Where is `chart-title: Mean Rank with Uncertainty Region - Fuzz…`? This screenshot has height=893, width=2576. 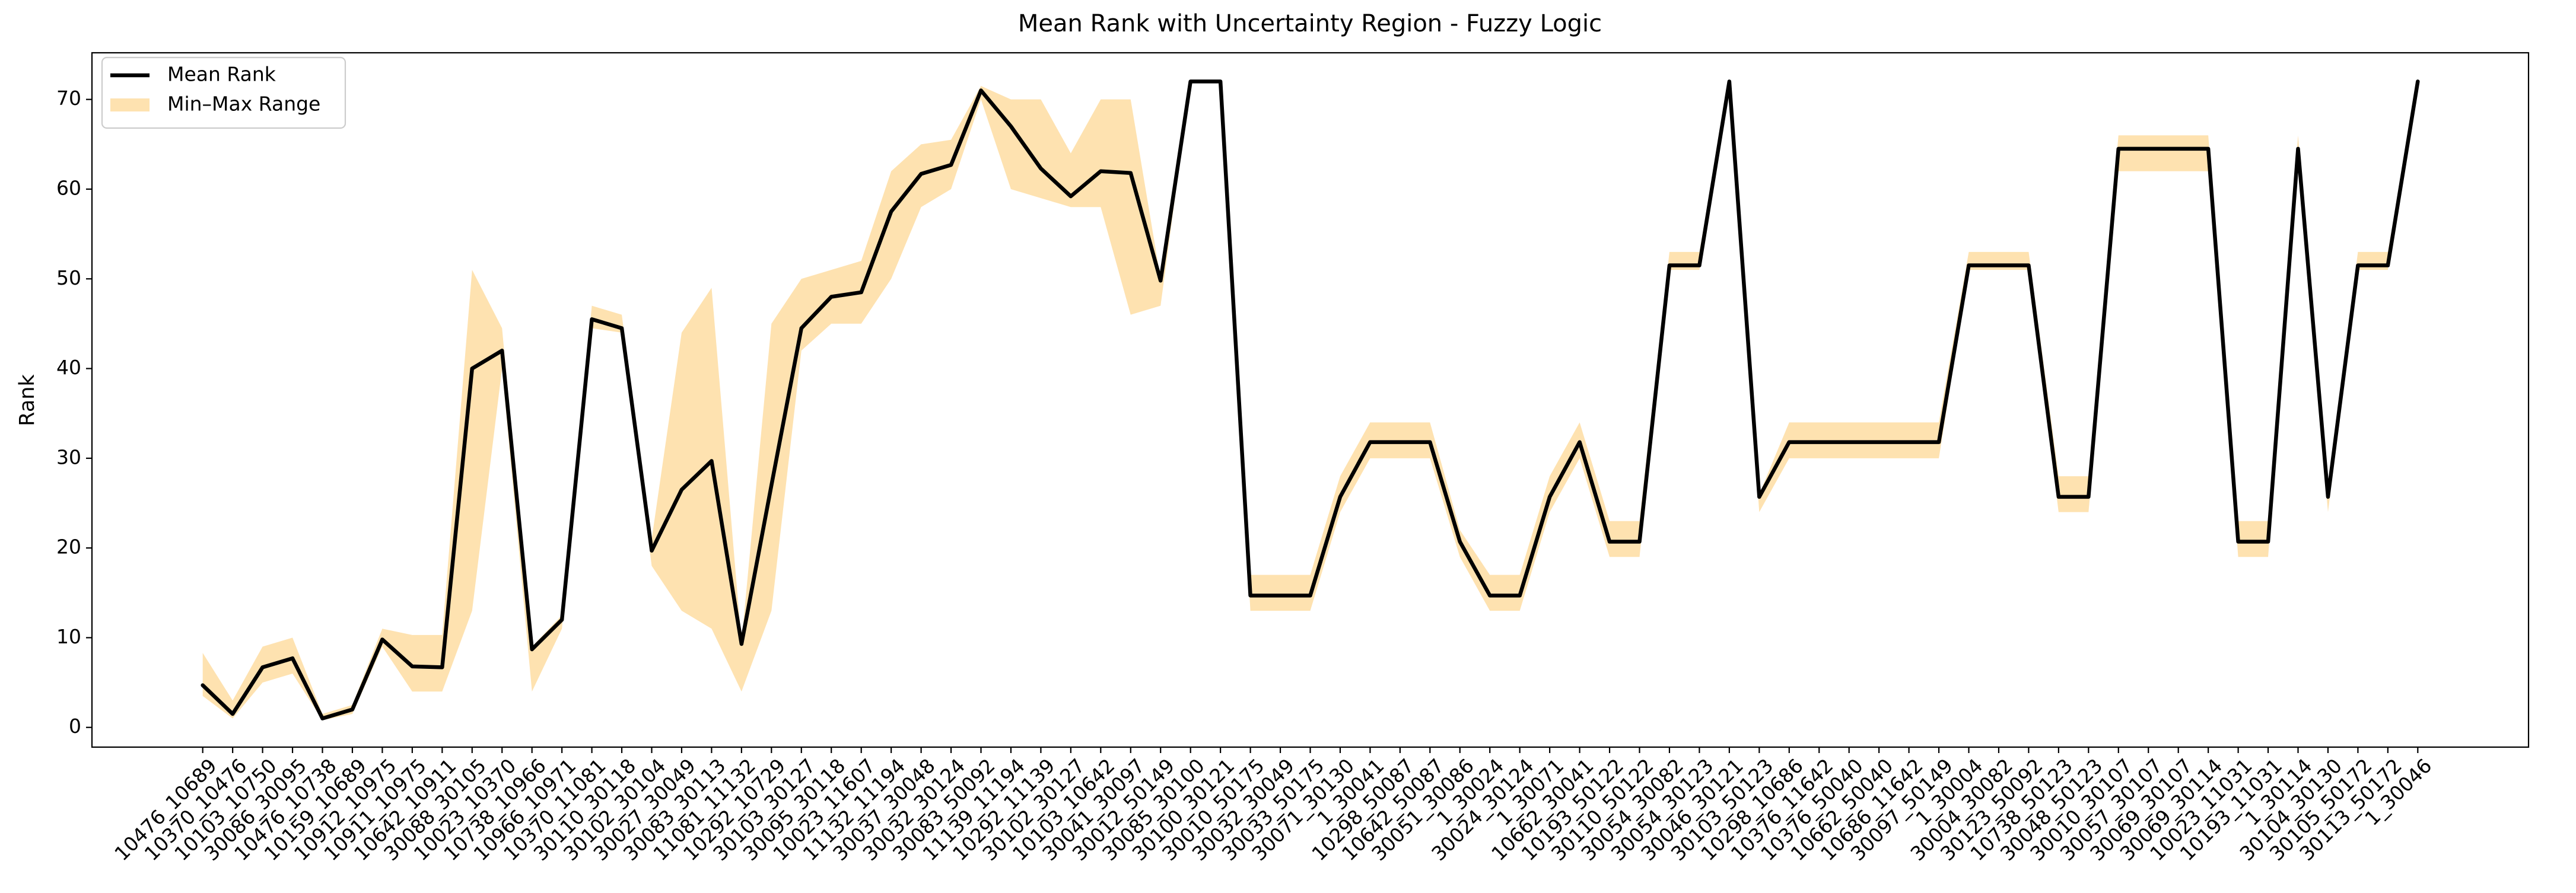 chart-title: Mean Rank with Uncertainty Region - Fuzz… is located at coordinates (1310, 23).